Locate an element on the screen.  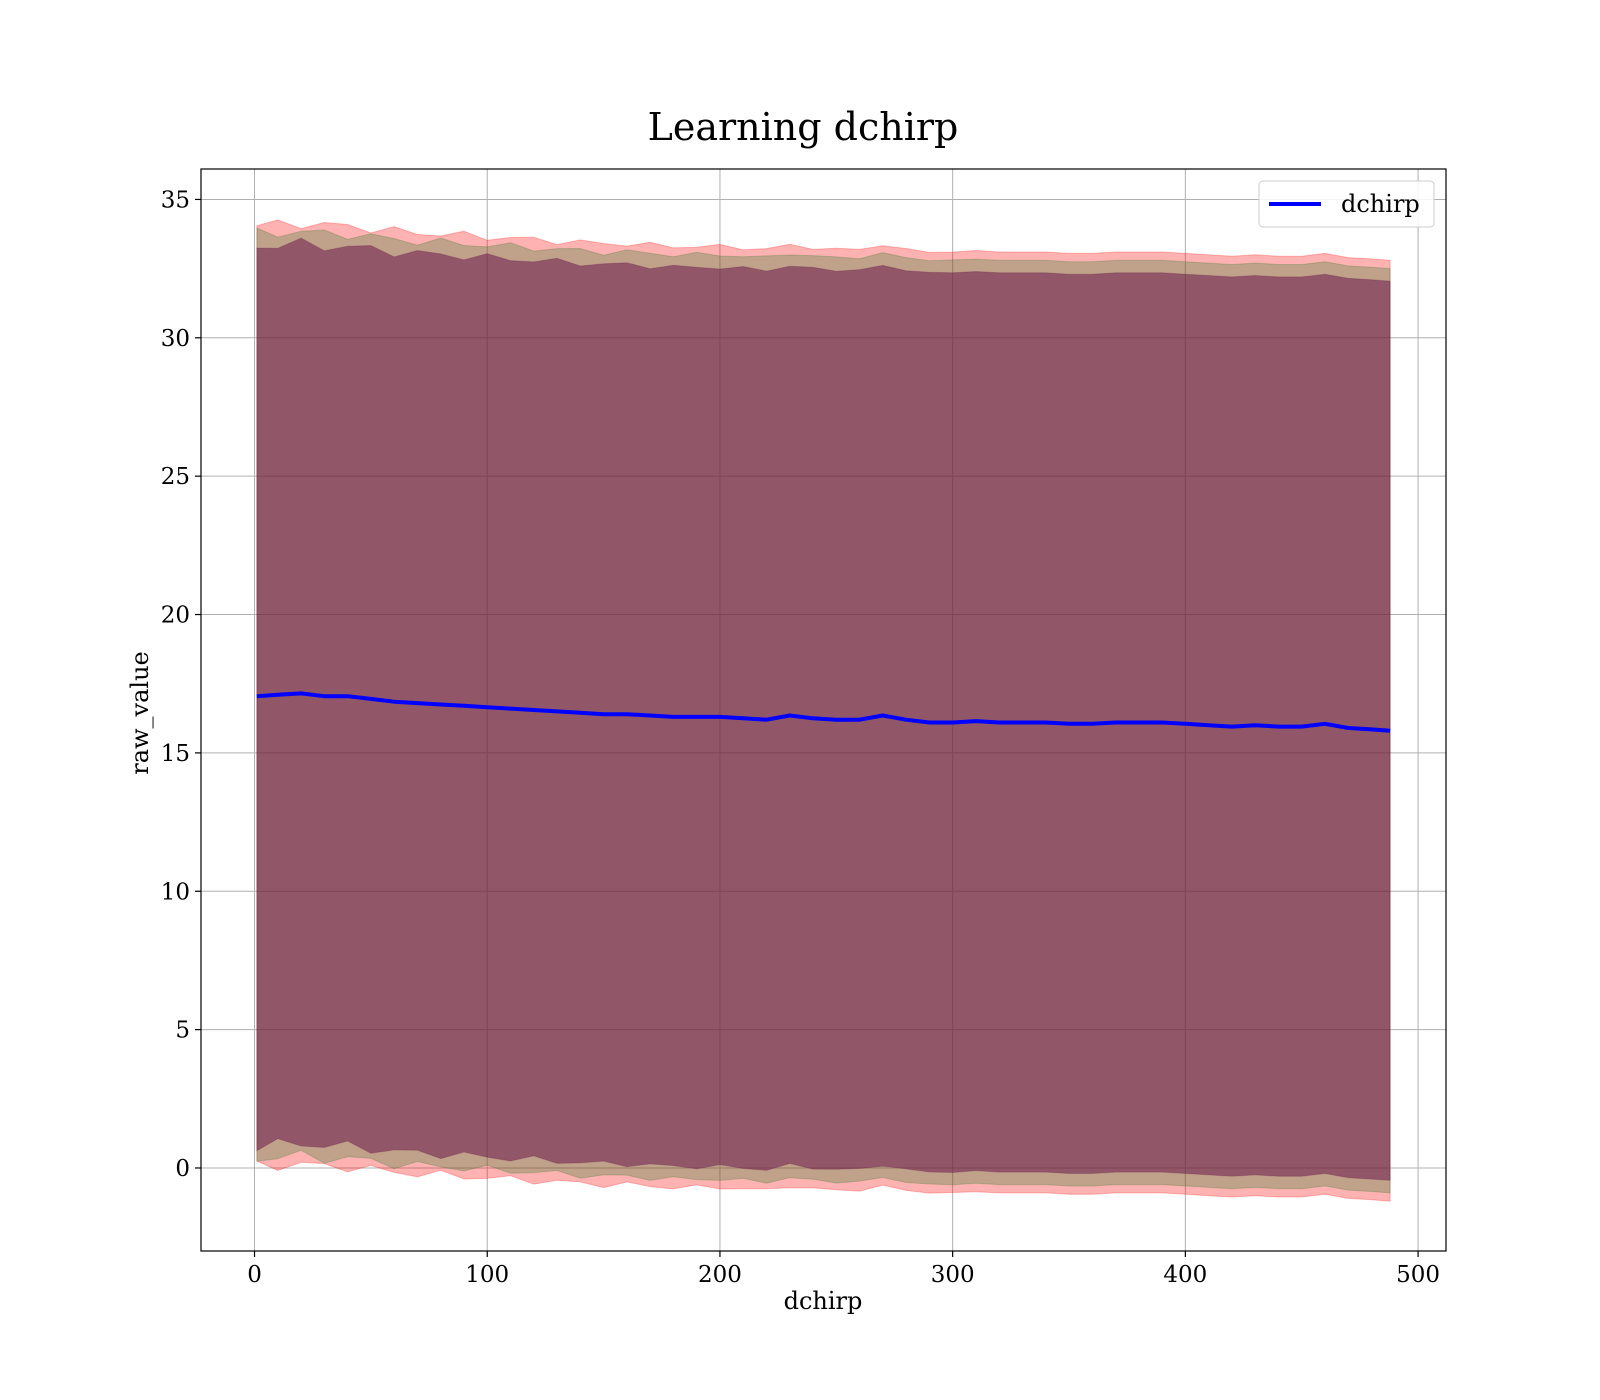
x-tick-label: 500 is located at coordinates (1418, 1275).